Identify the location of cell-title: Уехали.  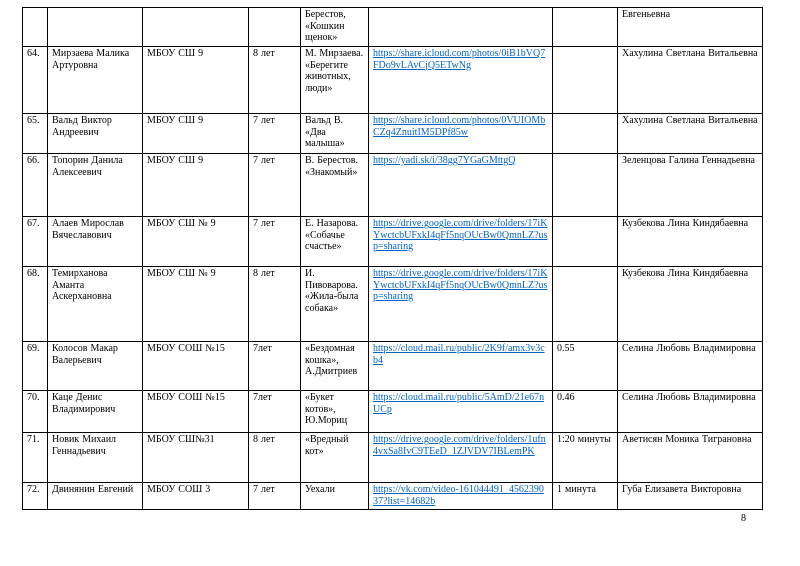
(334, 496).